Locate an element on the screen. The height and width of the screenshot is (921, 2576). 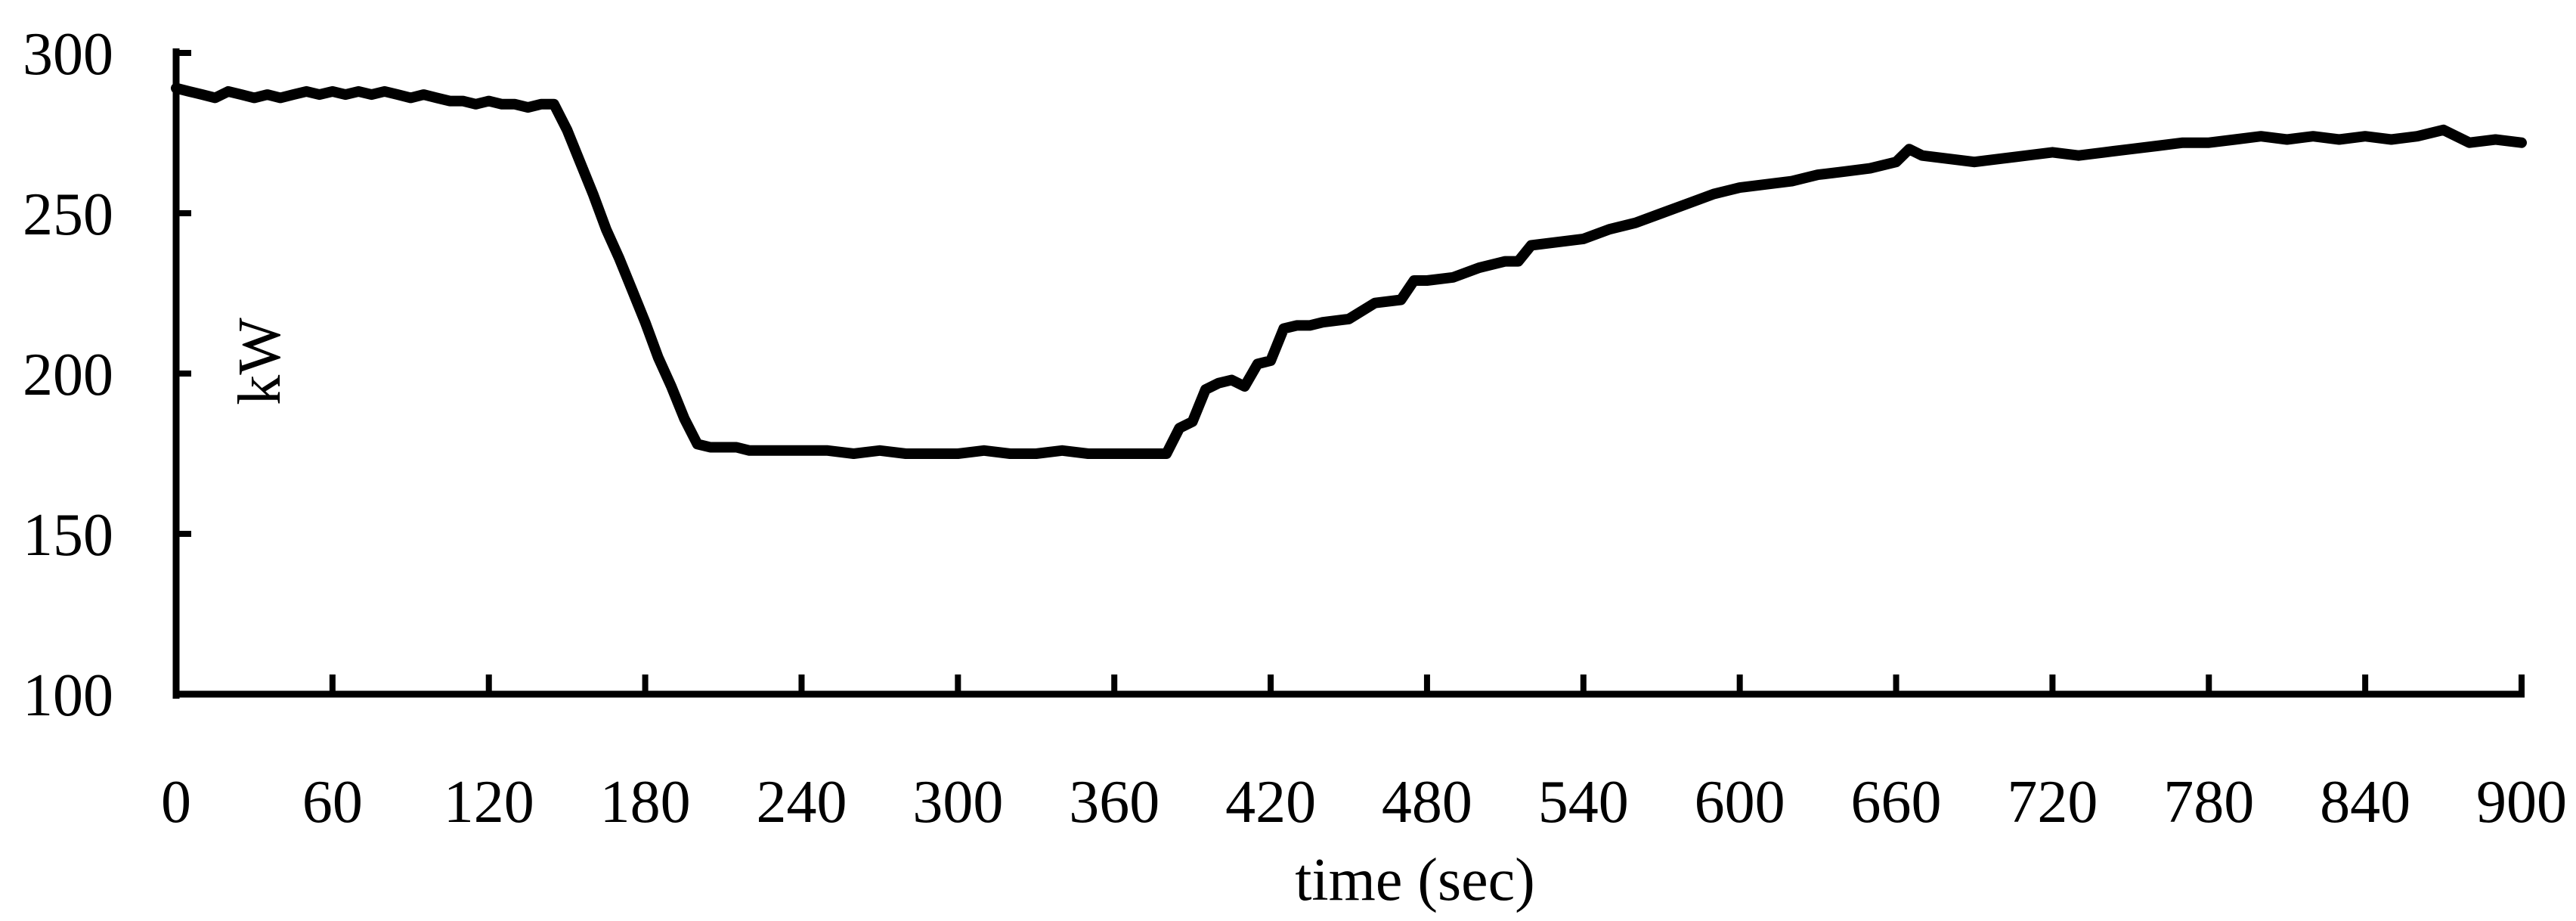
x-tick-label: 0 is located at coordinates (176, 802).